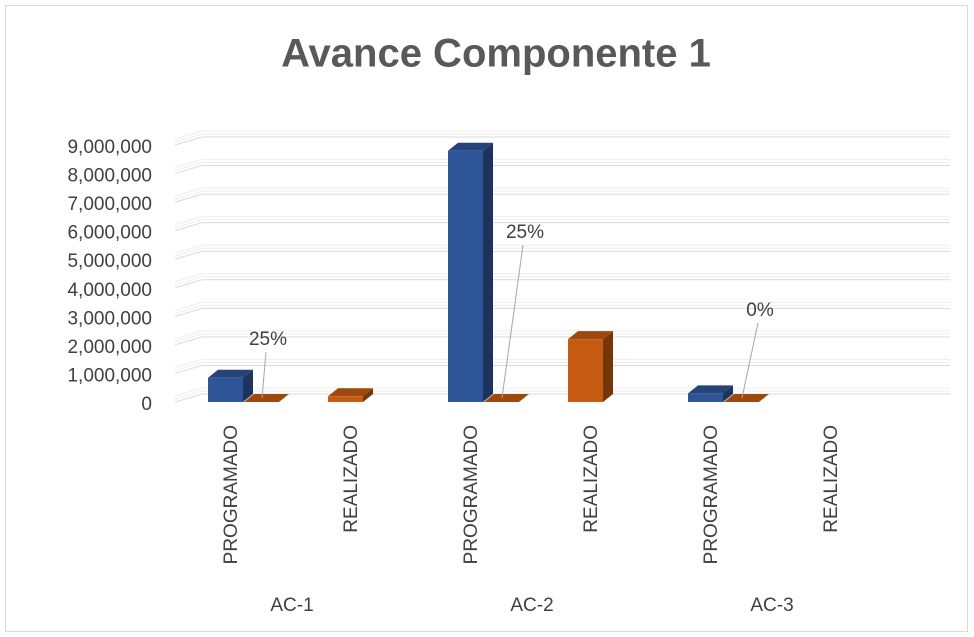  I want to click on y-tick-label: 4,000,000, so click(109, 290).